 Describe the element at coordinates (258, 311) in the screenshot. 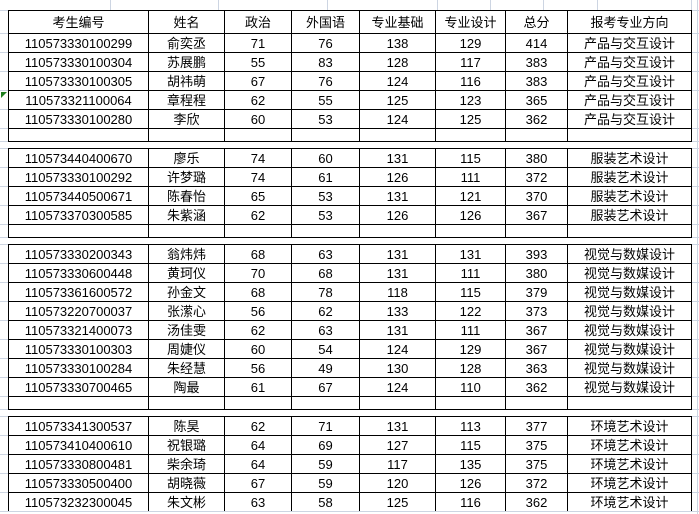

I see `cell-politics: 56` at that location.